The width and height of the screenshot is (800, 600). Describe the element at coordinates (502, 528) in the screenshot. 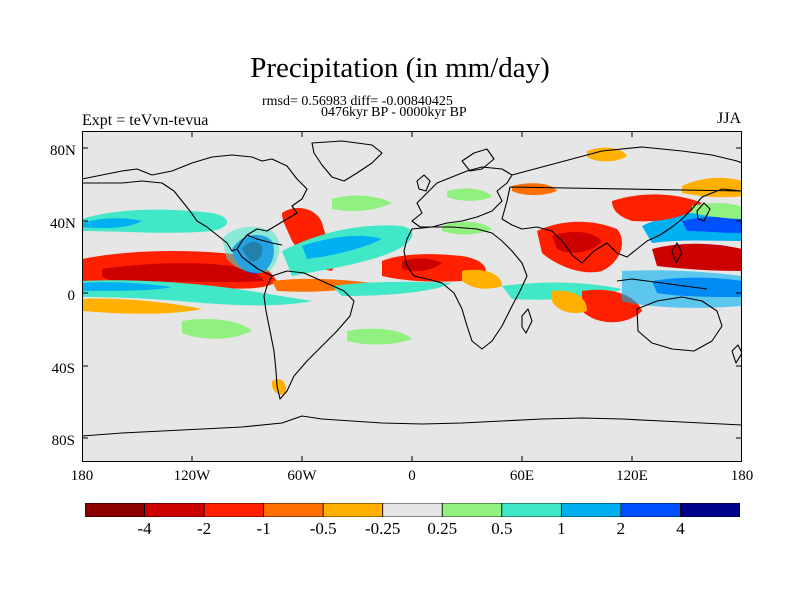

I see `colorbar-label: 0.5` at that location.